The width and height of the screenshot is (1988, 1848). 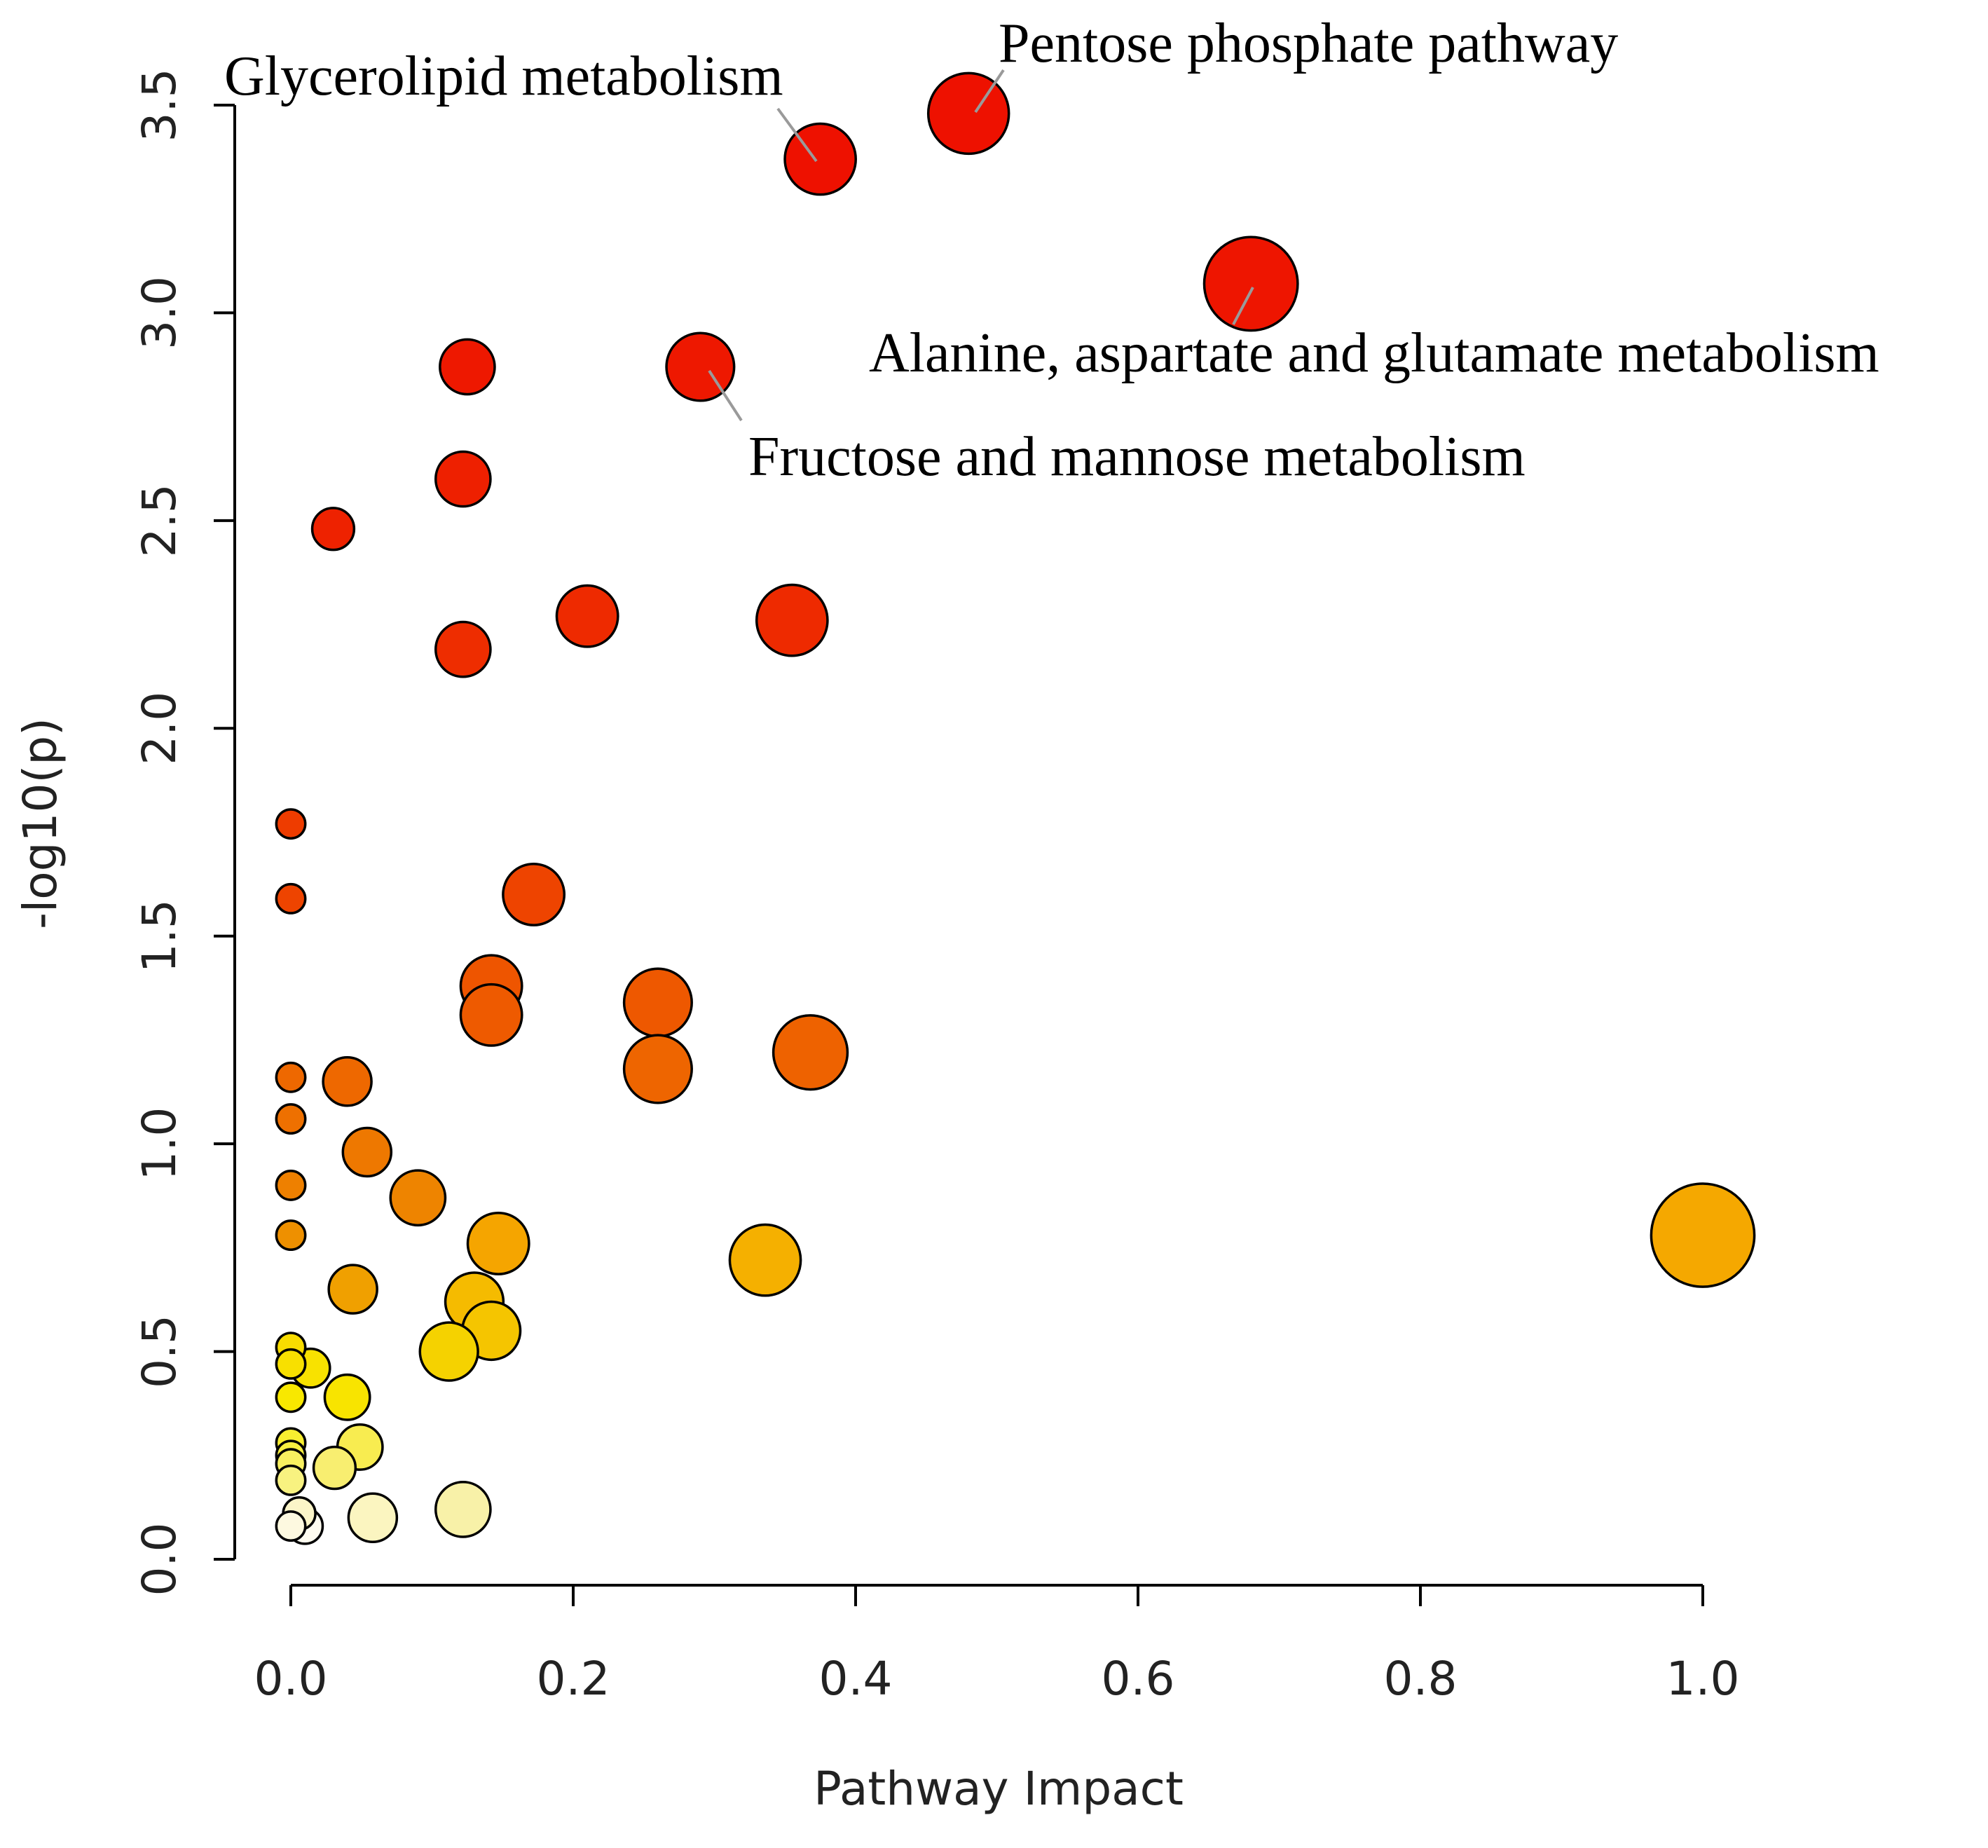 What do you see at coordinates (503, 76) in the screenshot?
I see `annotation-label-glycerolipid: Glycerolipid metabolism` at bounding box center [503, 76].